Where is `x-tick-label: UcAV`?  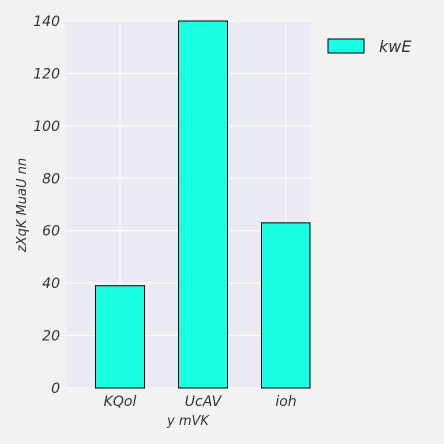
x-tick-label: UcAV is located at coordinates (204, 402).